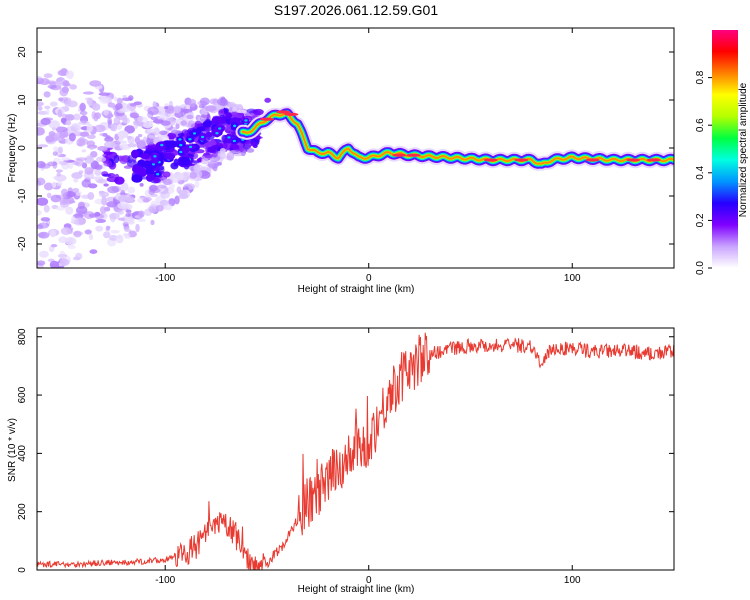 The width and height of the screenshot is (750, 600). Describe the element at coordinates (22, 195) in the screenshot. I see `spectrogram-y-tick-label: -10` at that location.